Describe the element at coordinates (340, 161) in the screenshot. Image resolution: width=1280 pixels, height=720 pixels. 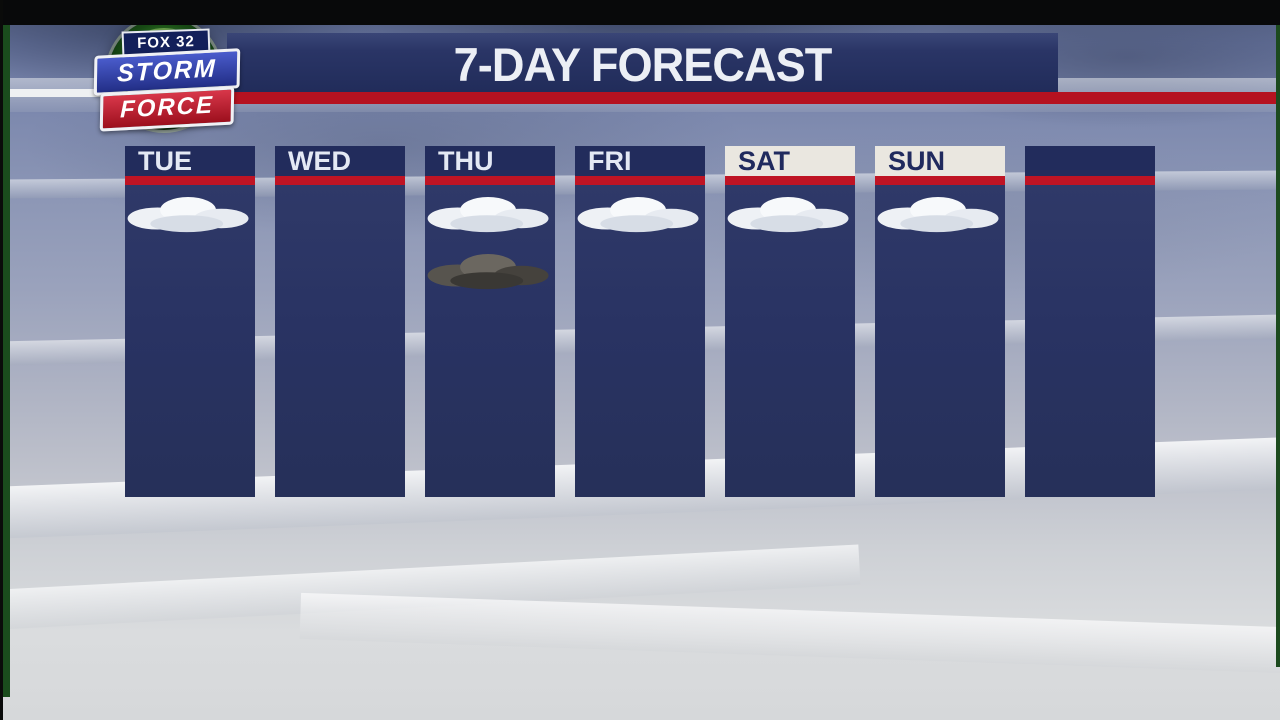
I see `day-label: WED` at that location.